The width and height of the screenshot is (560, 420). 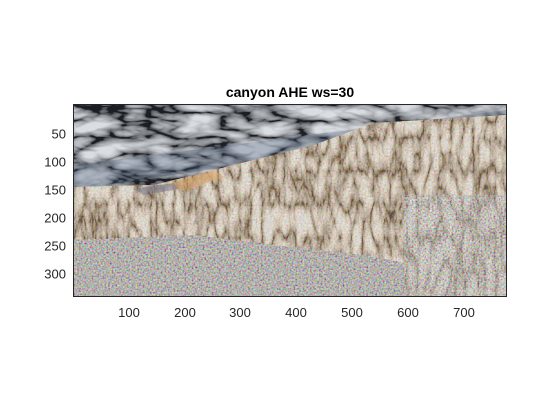 What do you see at coordinates (55, 218) in the screenshot?
I see `y-tick-label: 200` at bounding box center [55, 218].